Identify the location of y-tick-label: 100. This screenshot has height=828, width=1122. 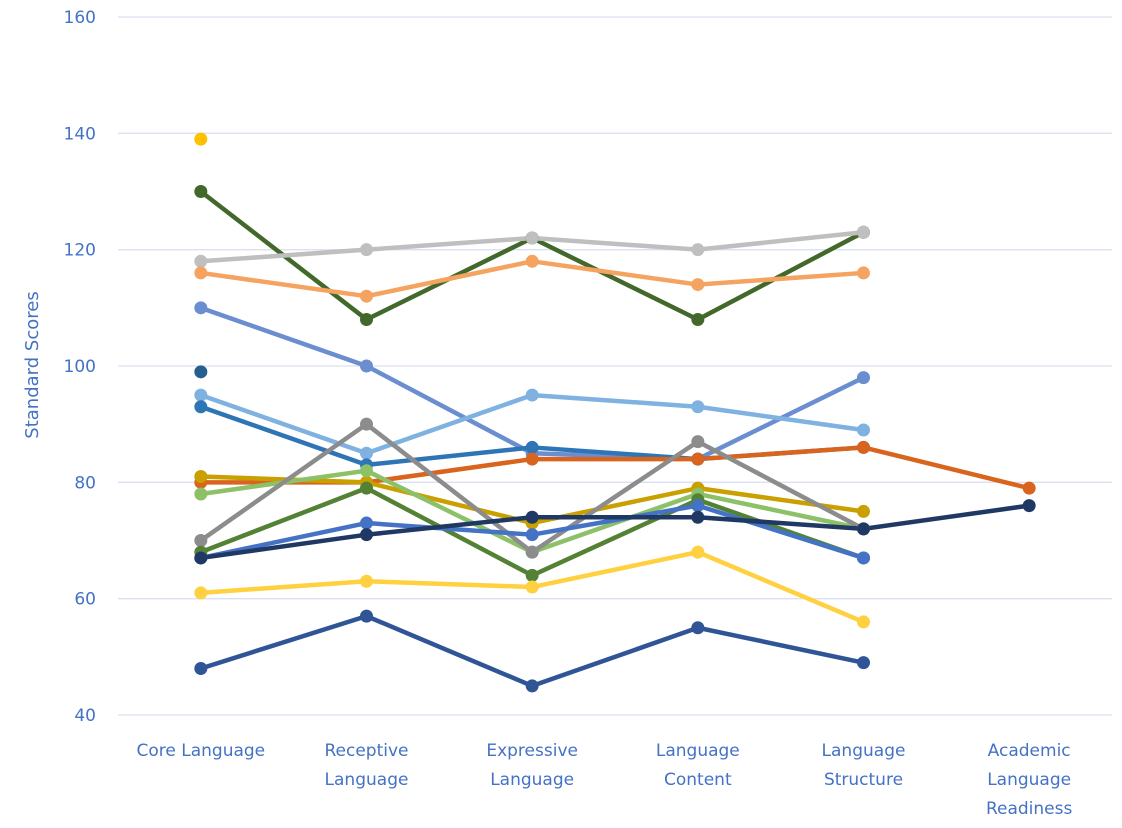
(80, 367).